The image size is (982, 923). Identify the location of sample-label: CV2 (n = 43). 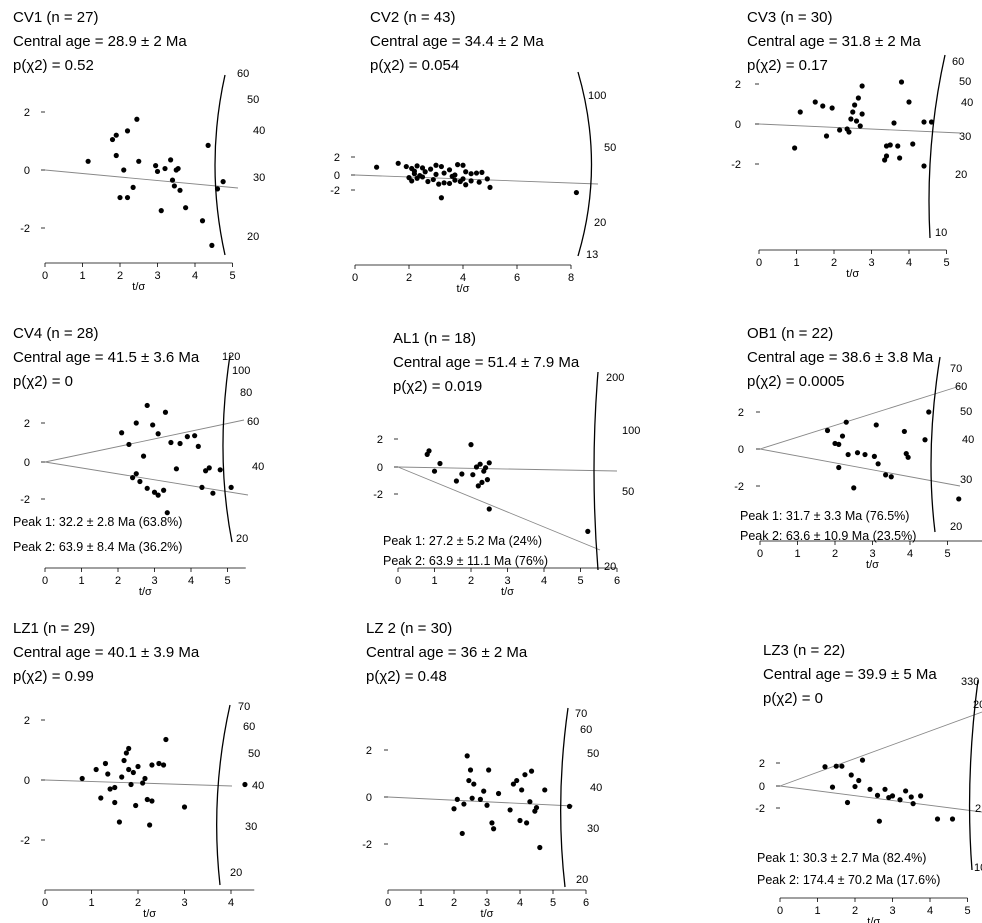
(412, 17).